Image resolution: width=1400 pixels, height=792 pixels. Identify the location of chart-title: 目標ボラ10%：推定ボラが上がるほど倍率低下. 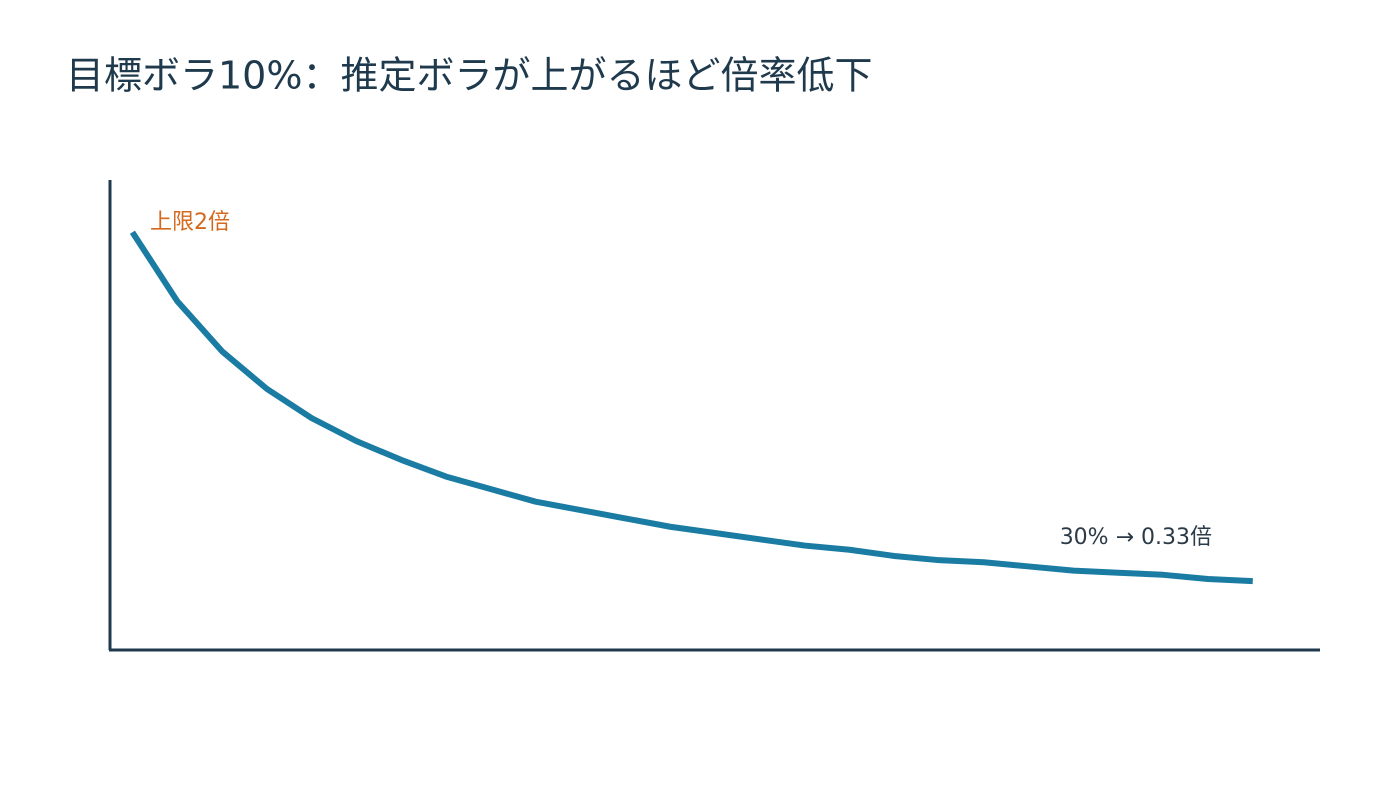
(469, 76).